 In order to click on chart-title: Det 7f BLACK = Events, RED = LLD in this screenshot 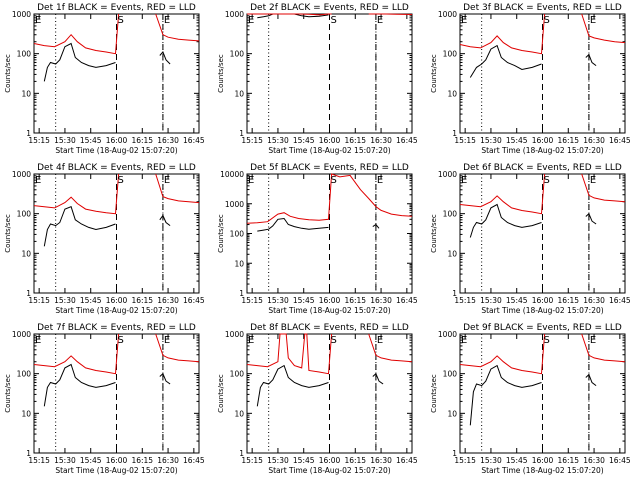, I will do `click(116, 328)`.